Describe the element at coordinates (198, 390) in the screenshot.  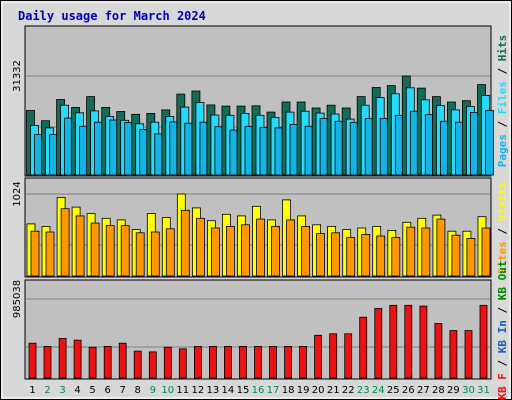
I see `x-label-day-12: 12` at that location.